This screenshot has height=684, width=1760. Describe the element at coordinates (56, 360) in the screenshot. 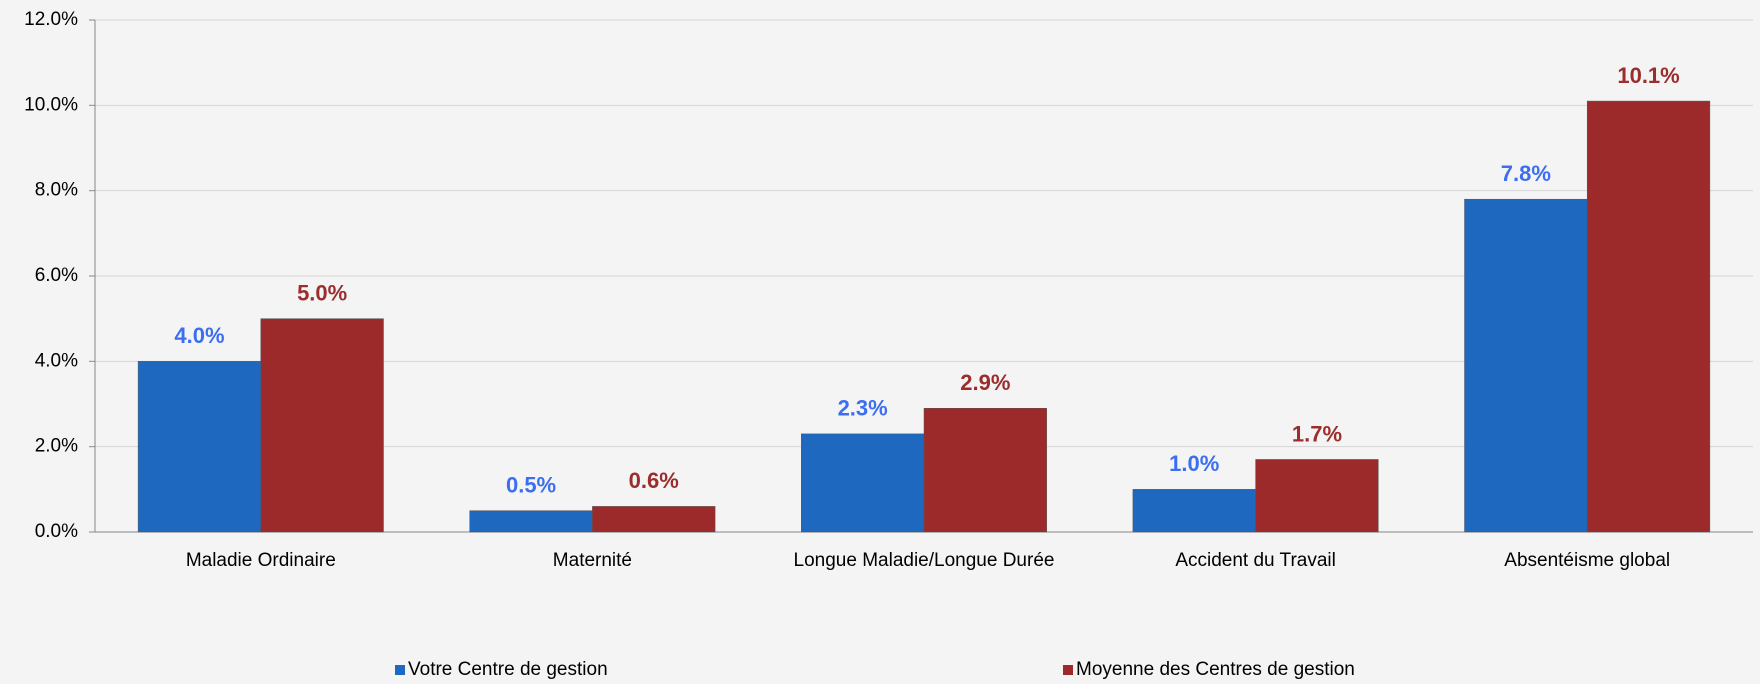

I see `y-tick-label: 4.0%` at that location.